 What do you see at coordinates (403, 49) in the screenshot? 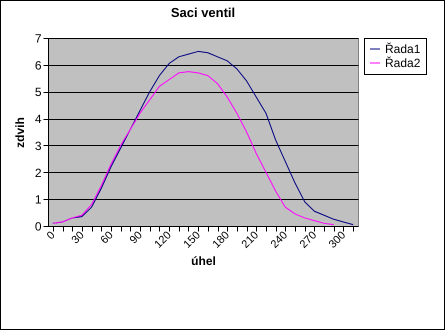
I see `legend-label: Řada1` at bounding box center [403, 49].